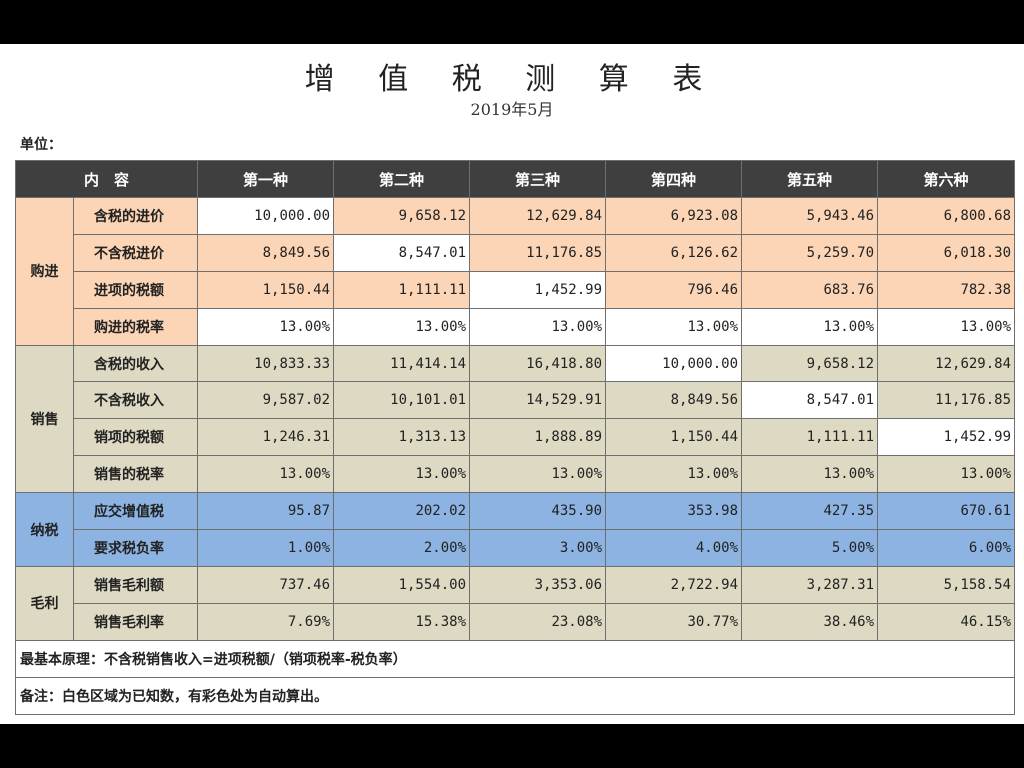 Image resolution: width=1024 pixels, height=768 pixels. Describe the element at coordinates (538, 584) in the screenshot. I see `value-cell: 3,353.06` at that location.